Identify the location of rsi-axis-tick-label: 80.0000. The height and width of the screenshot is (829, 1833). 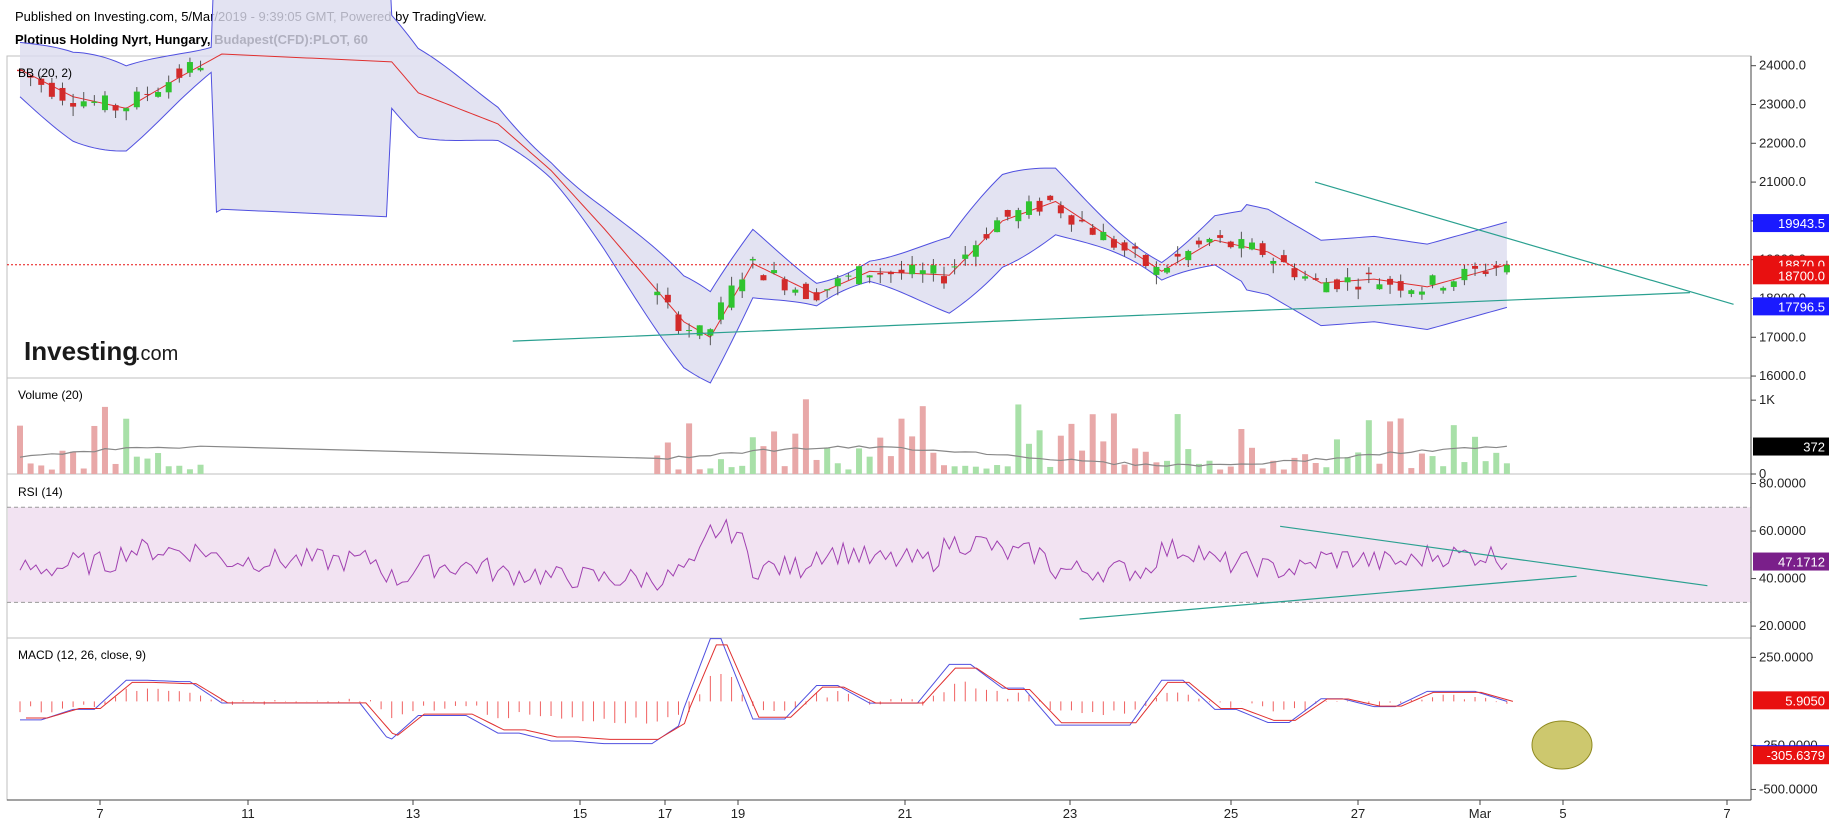
(1782, 483).